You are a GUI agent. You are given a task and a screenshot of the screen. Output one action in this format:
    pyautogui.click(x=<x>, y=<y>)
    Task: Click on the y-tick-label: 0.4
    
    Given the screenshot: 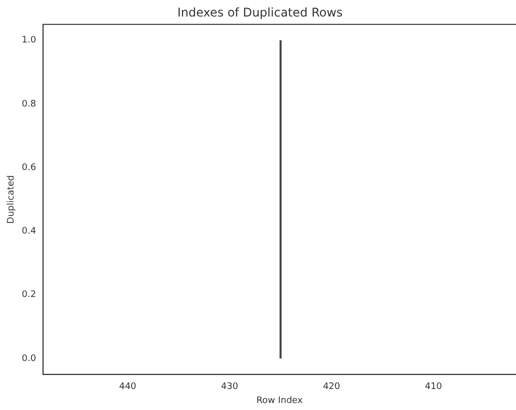 What is the action you would take?
    pyautogui.click(x=29, y=231)
    